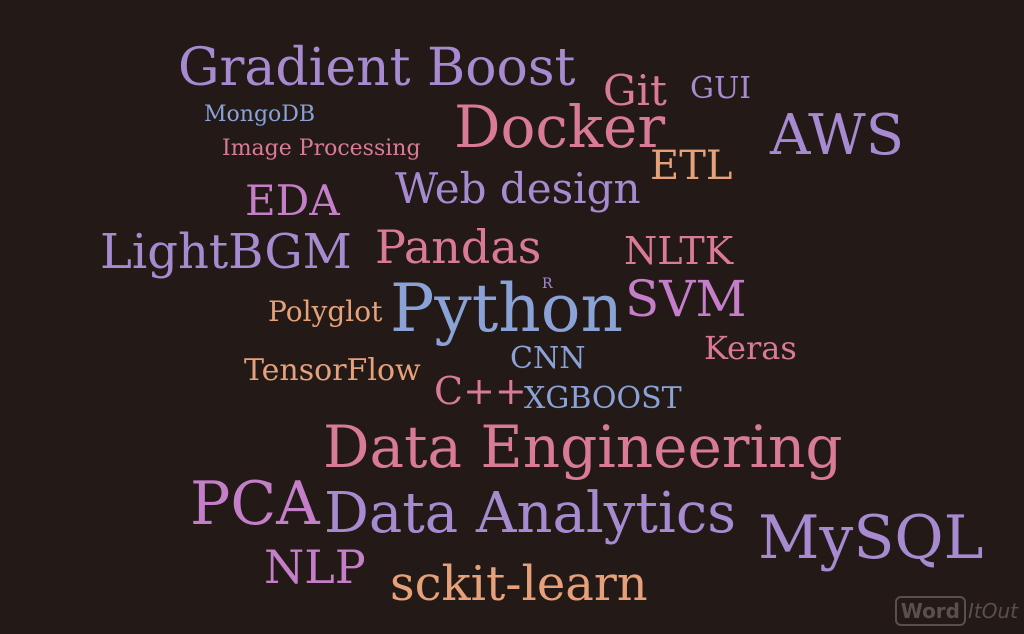 Image resolution: width=1024 pixels, height=634 pixels. Describe the element at coordinates (315, 567) in the screenshot. I see `word-nlp: NLP` at that location.